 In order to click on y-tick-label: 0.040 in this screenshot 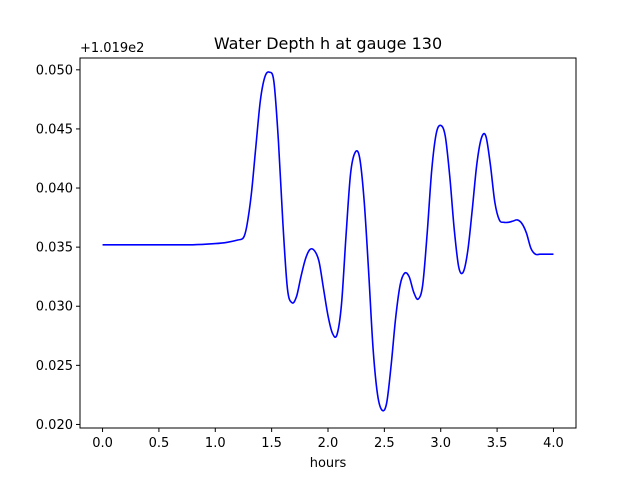, I will do `click(54, 189)`.